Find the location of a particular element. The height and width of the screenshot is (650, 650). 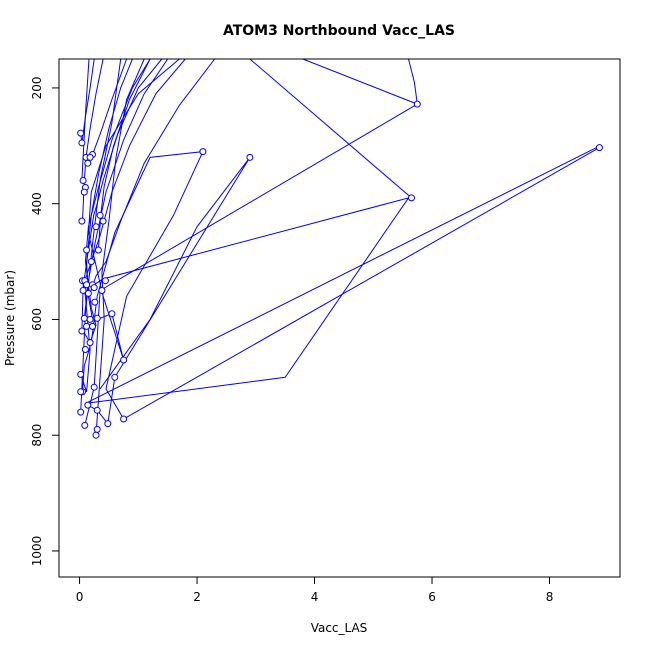

x-axis-label: Vacc_LAS is located at coordinates (339, 628).